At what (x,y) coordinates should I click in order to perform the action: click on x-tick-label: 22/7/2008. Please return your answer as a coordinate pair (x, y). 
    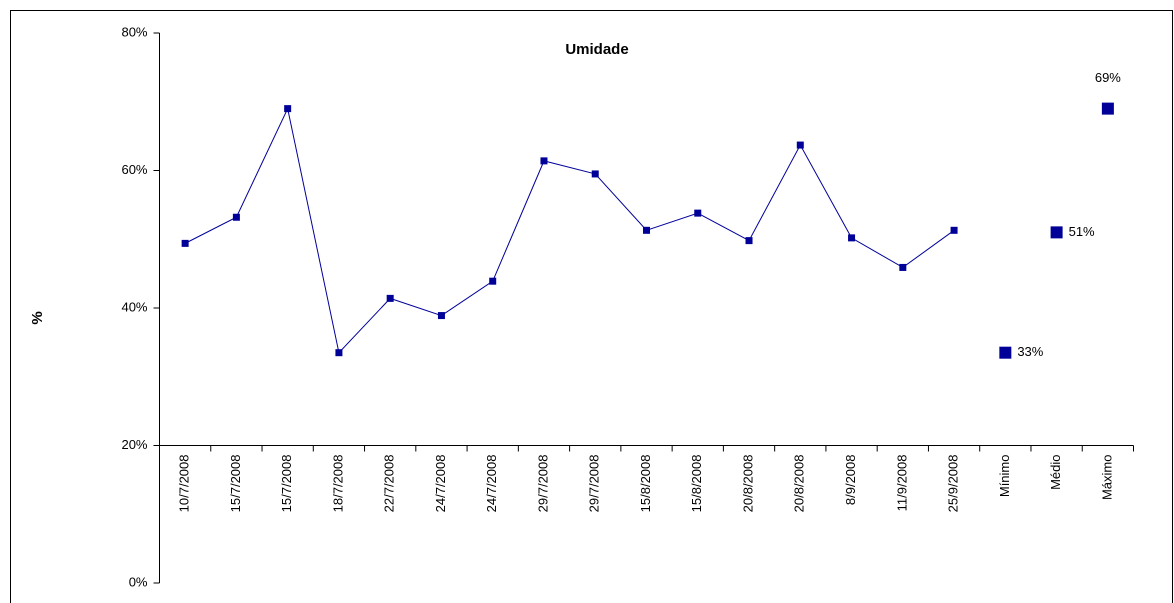
    Looking at the image, I should click on (389, 484).